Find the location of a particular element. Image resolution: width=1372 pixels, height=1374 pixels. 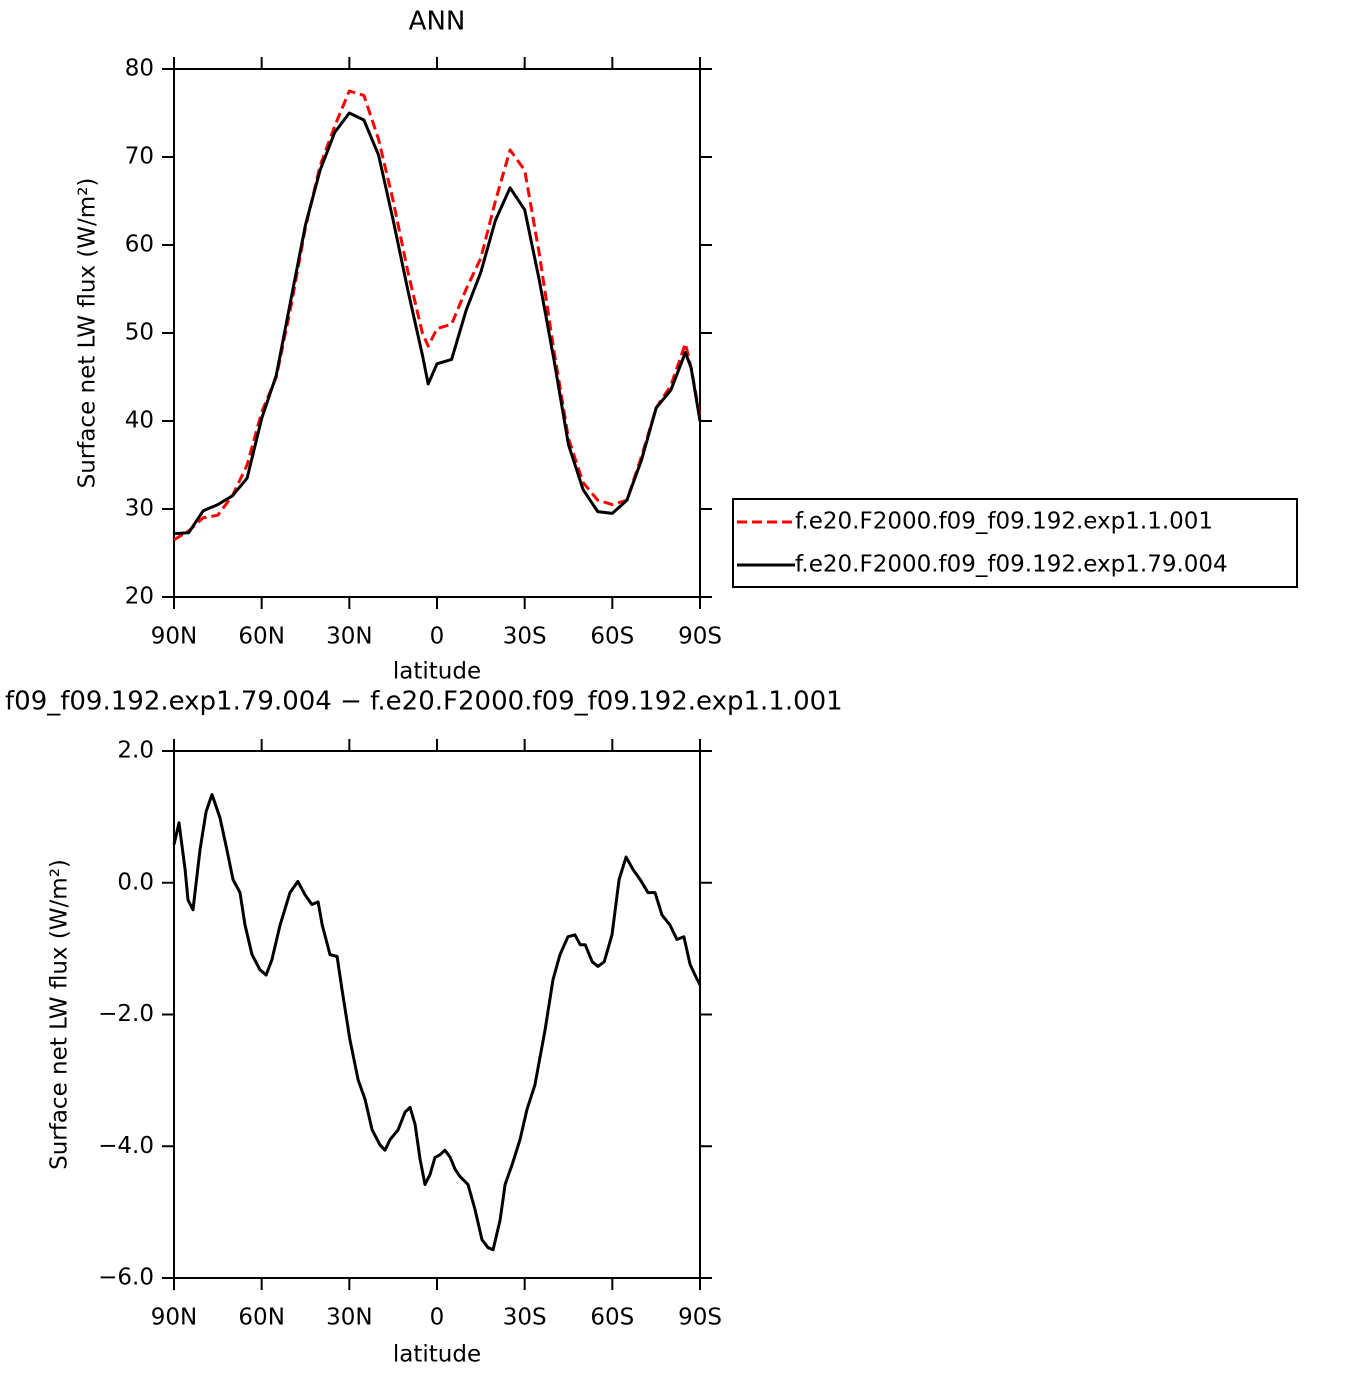

chart-title: ANN is located at coordinates (437, 22).